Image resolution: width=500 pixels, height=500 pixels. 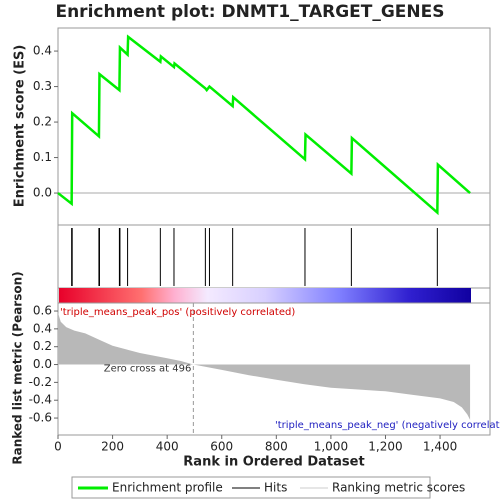 What do you see at coordinates (40, 382) in the screenshot?
I see `y-tick-label: -0.2` at bounding box center [40, 382].